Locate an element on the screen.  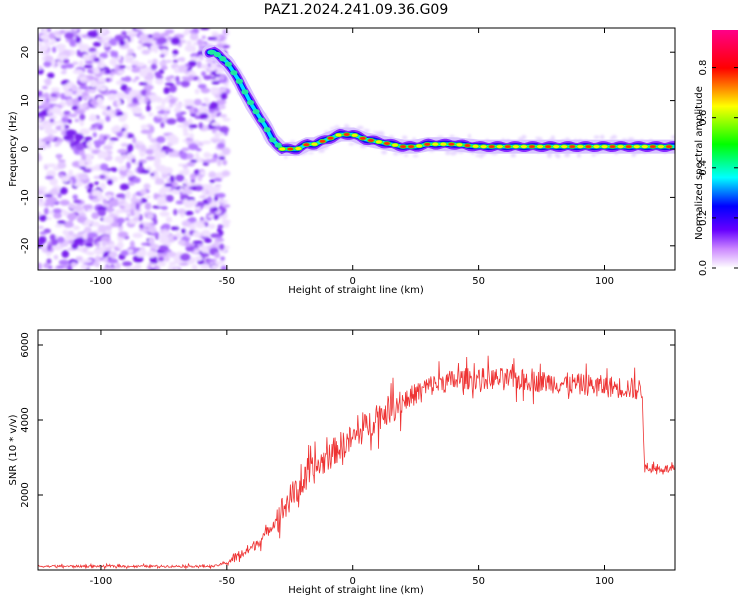
ridge-halo is located at coordinates (438, 100).